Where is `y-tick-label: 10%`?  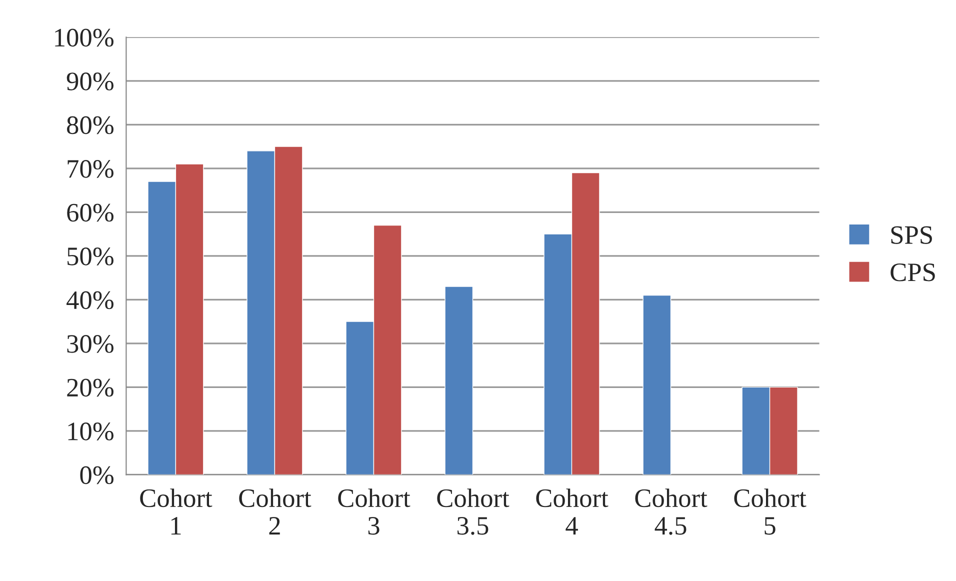 y-tick-label: 10% is located at coordinates (91, 431).